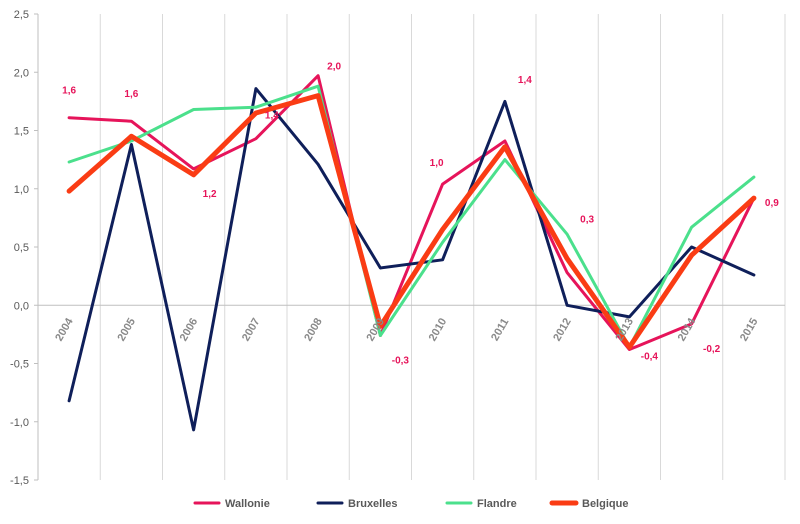 Image resolution: width=800 pixels, height=524 pixels. Describe the element at coordinates (189, 329) in the screenshot. I see `x-tick-label: 2006` at that location.